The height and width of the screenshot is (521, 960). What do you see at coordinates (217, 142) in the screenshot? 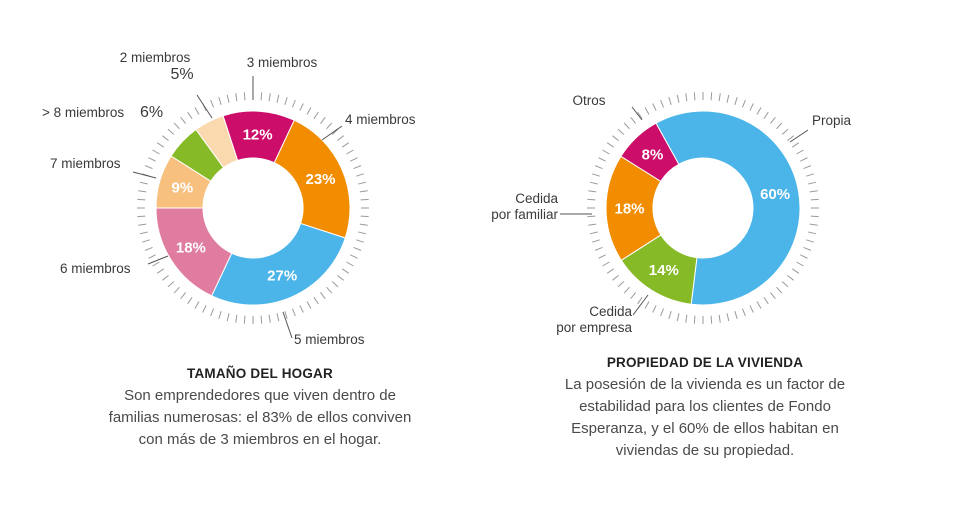
I see `household-slice-2-miembros` at bounding box center [217, 142].